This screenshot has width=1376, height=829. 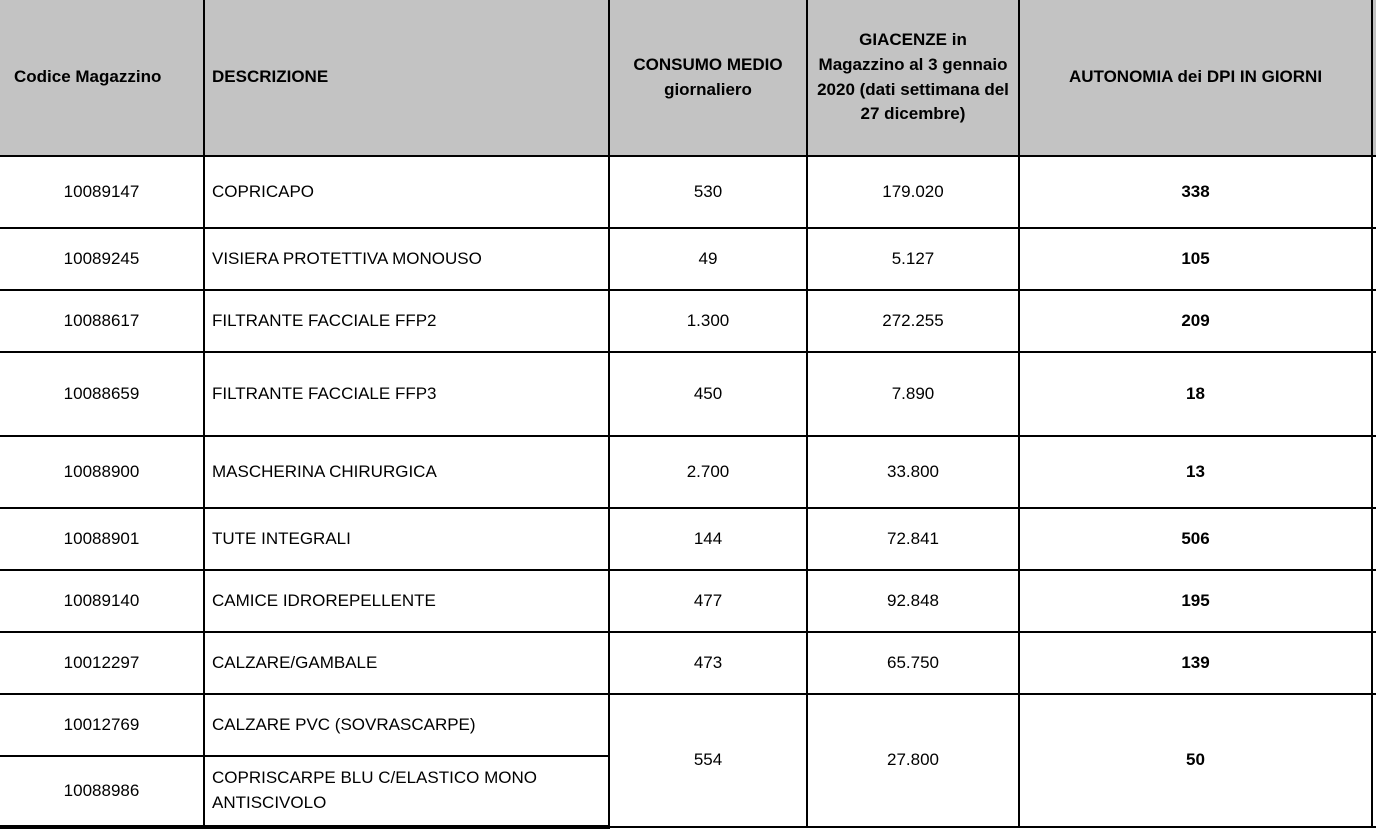 What do you see at coordinates (708, 539) in the screenshot?
I see `cell-consumo-medio: 144` at bounding box center [708, 539].